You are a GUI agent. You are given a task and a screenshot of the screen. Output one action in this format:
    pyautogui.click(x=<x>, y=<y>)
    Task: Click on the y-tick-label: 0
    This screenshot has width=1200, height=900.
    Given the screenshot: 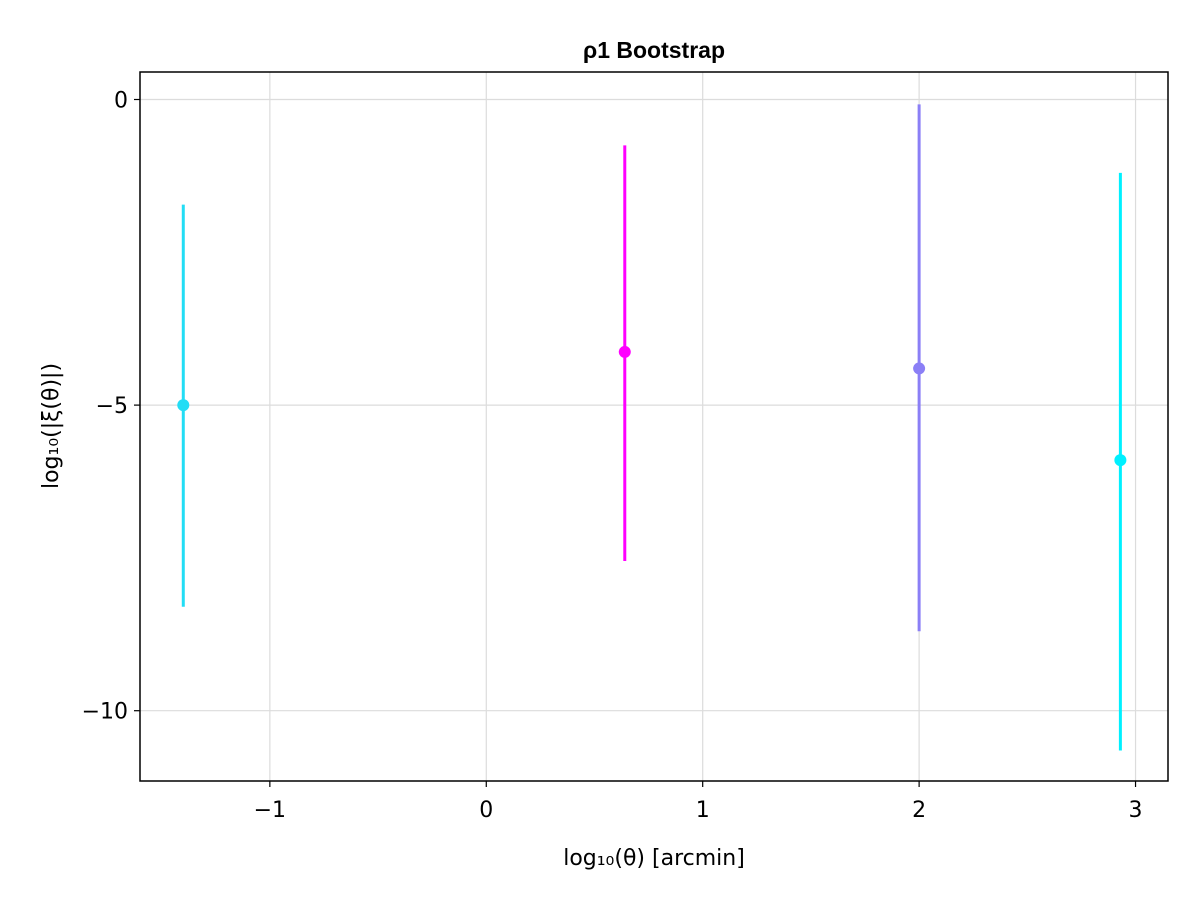 What is the action you would take?
    pyautogui.click(x=121, y=101)
    